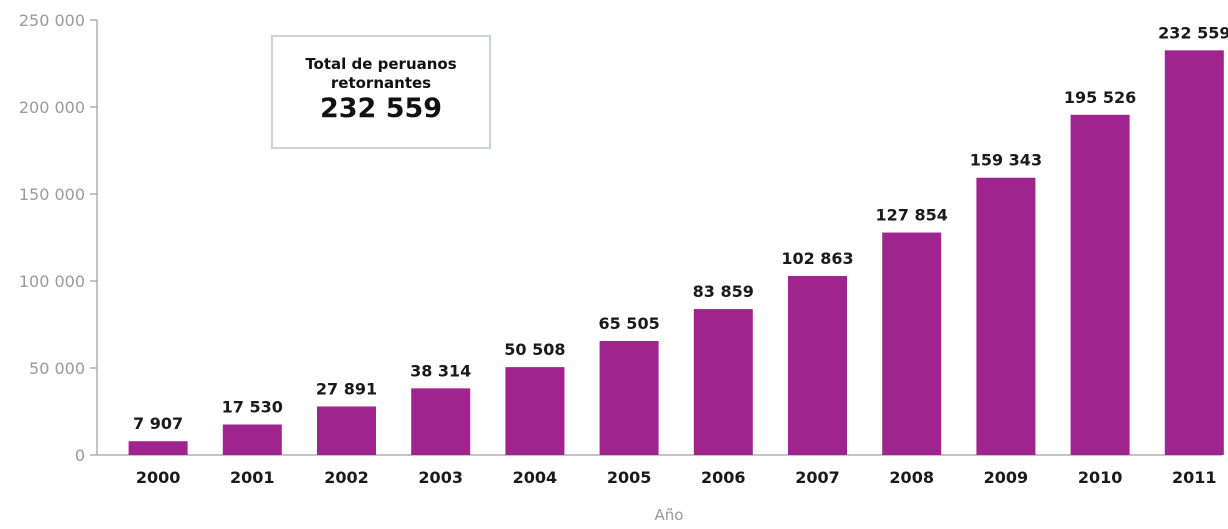 Image resolution: width=1228 pixels, height=529 pixels. What do you see at coordinates (80, 455) in the screenshot?
I see `y-tick-label: 0` at bounding box center [80, 455].